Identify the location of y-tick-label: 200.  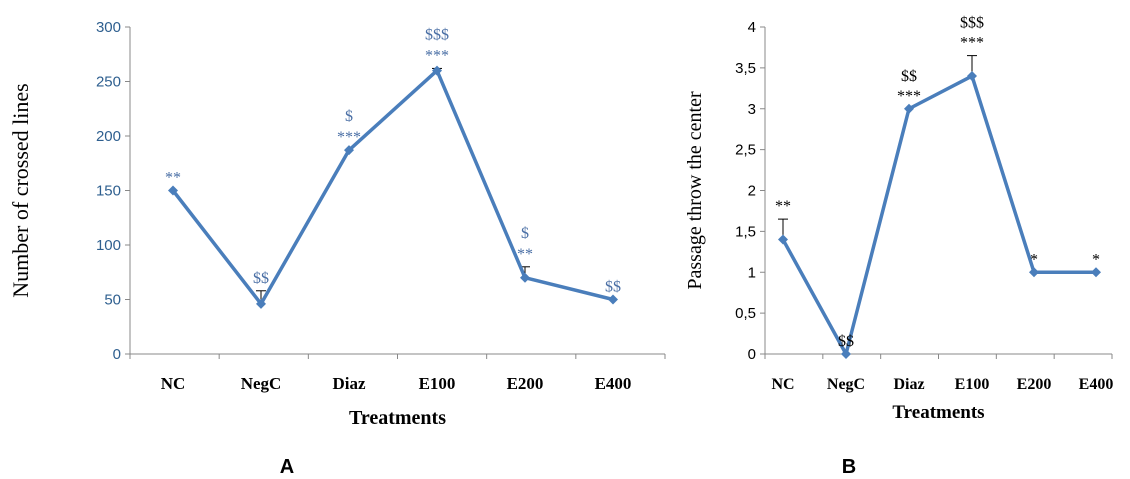
(108, 136).